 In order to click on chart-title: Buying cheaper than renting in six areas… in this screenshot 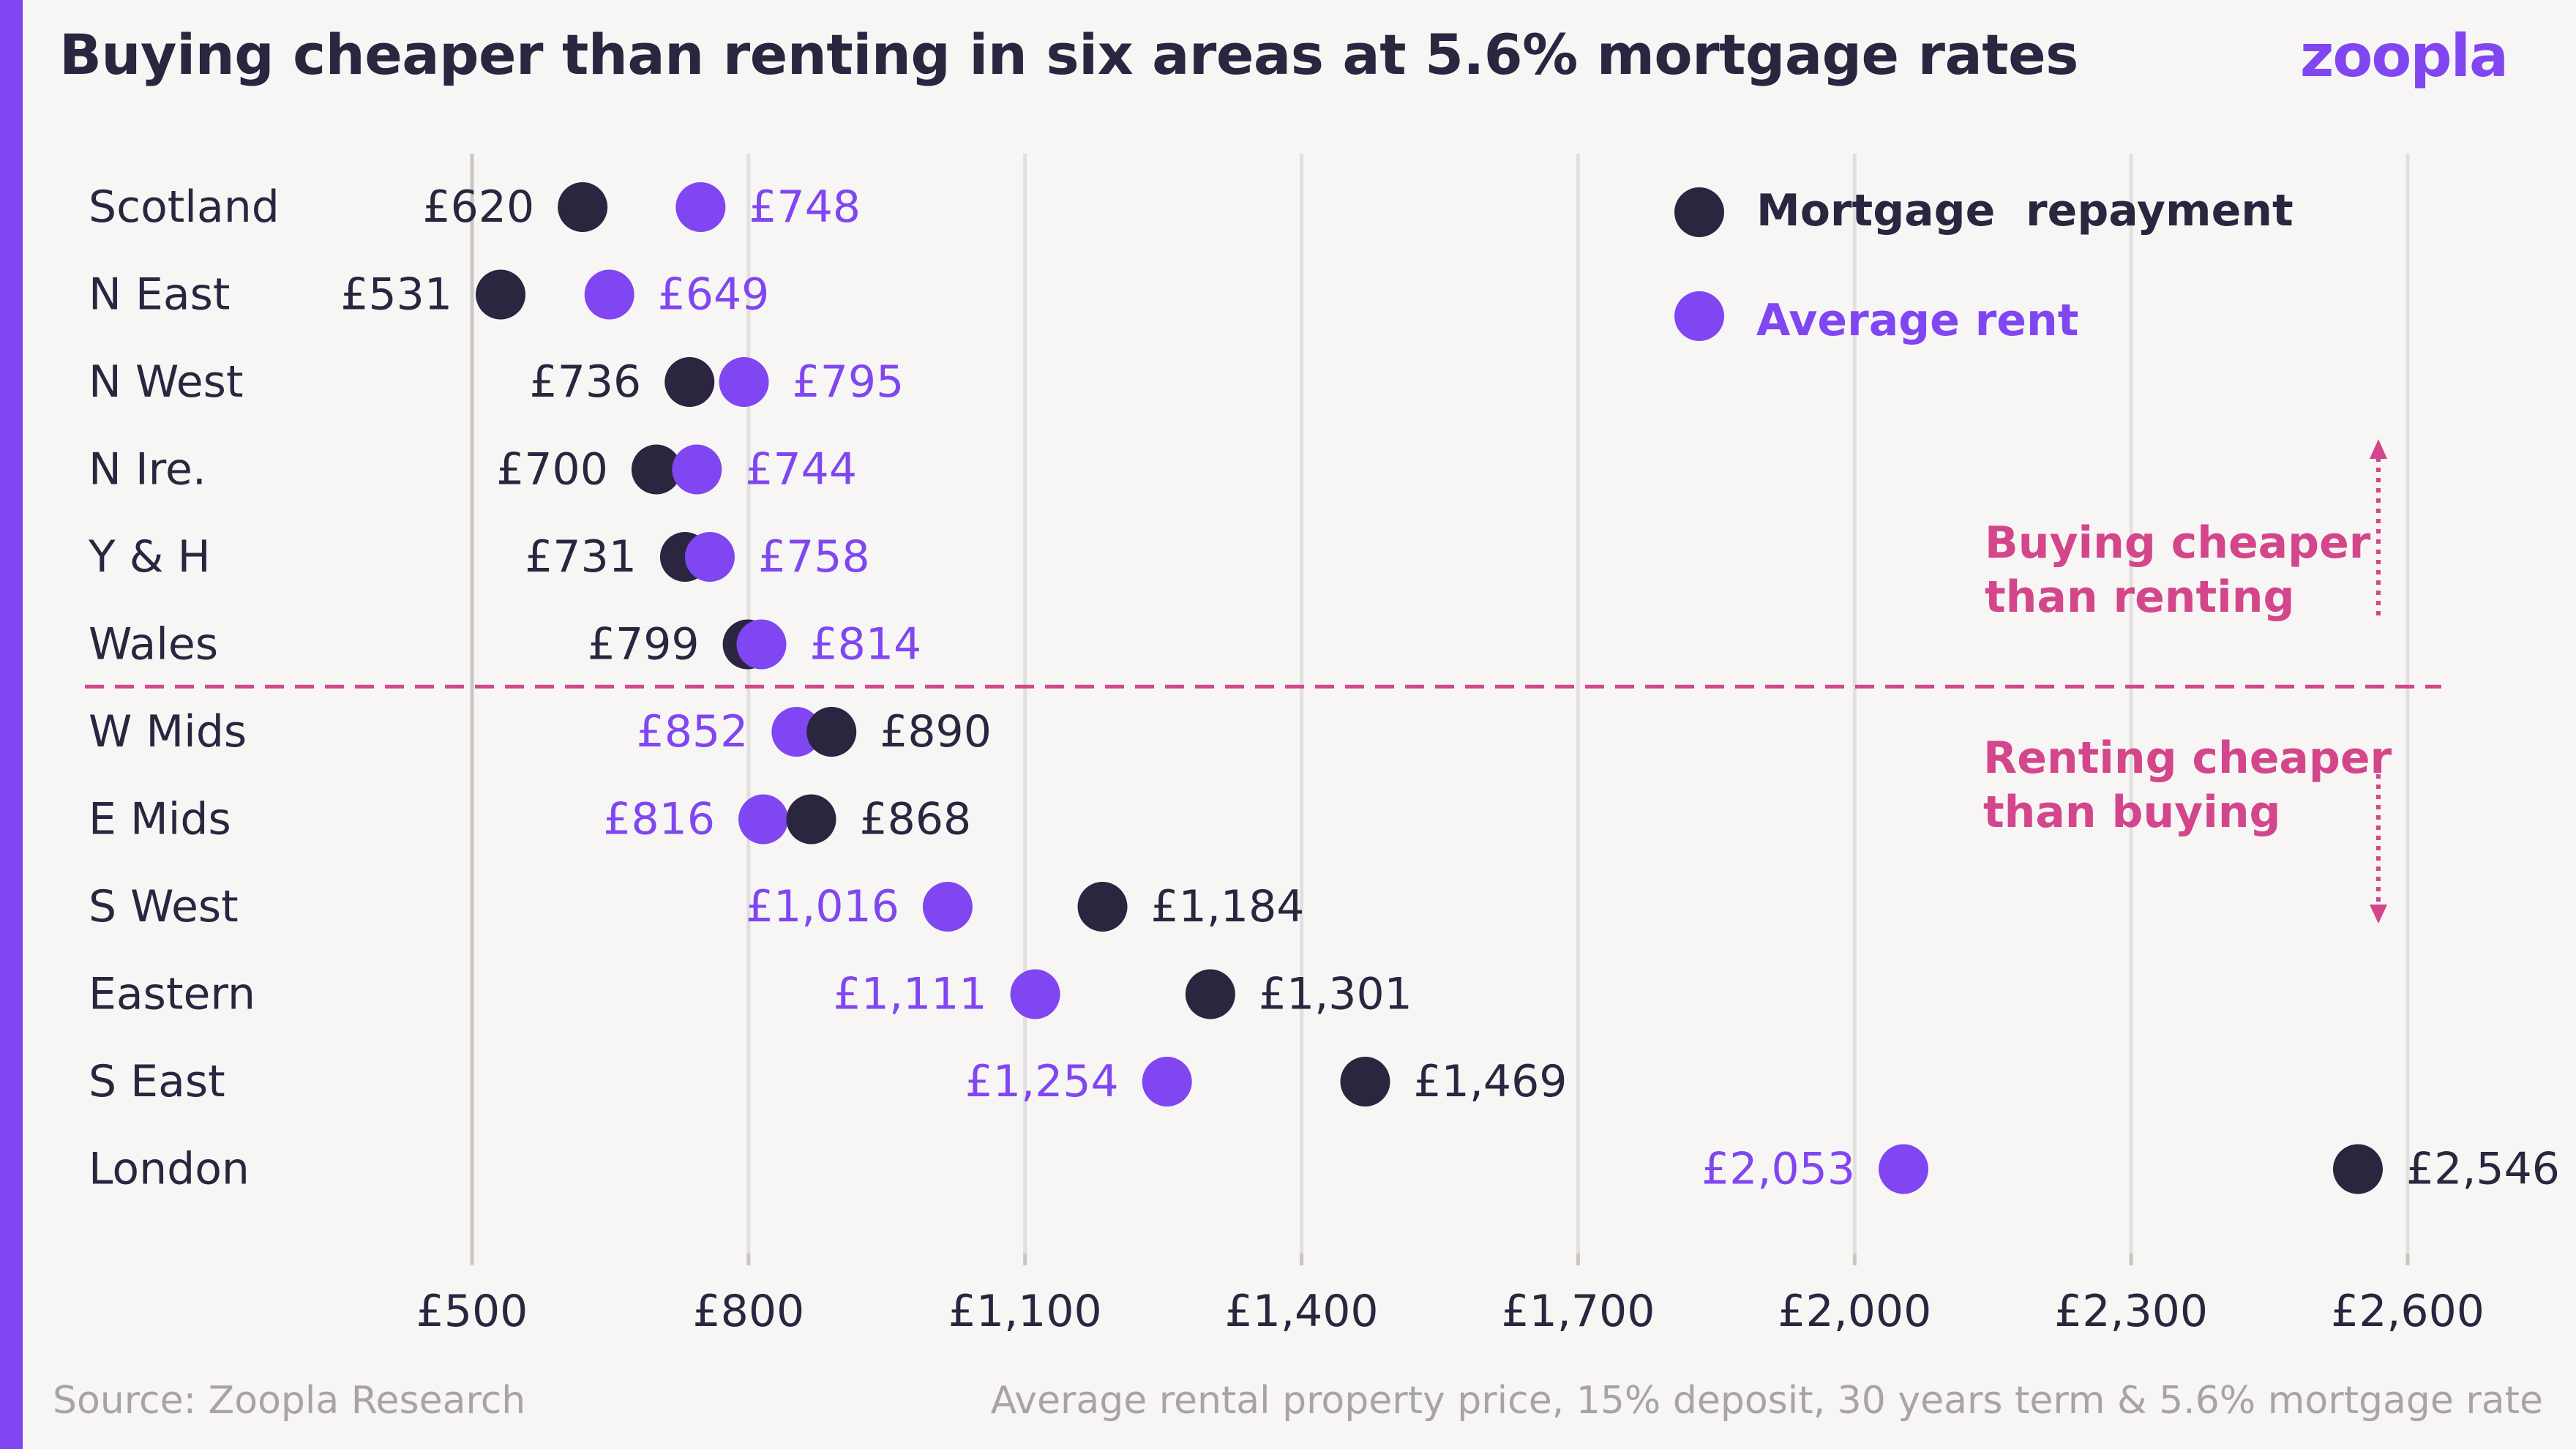, I will do `click(1068, 54)`.